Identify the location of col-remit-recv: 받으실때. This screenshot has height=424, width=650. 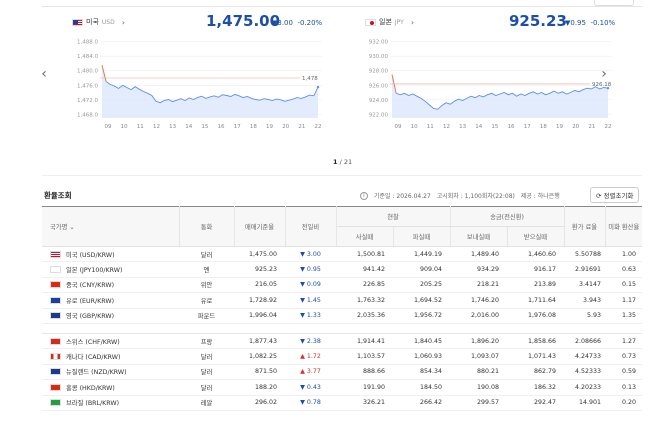
(536, 236).